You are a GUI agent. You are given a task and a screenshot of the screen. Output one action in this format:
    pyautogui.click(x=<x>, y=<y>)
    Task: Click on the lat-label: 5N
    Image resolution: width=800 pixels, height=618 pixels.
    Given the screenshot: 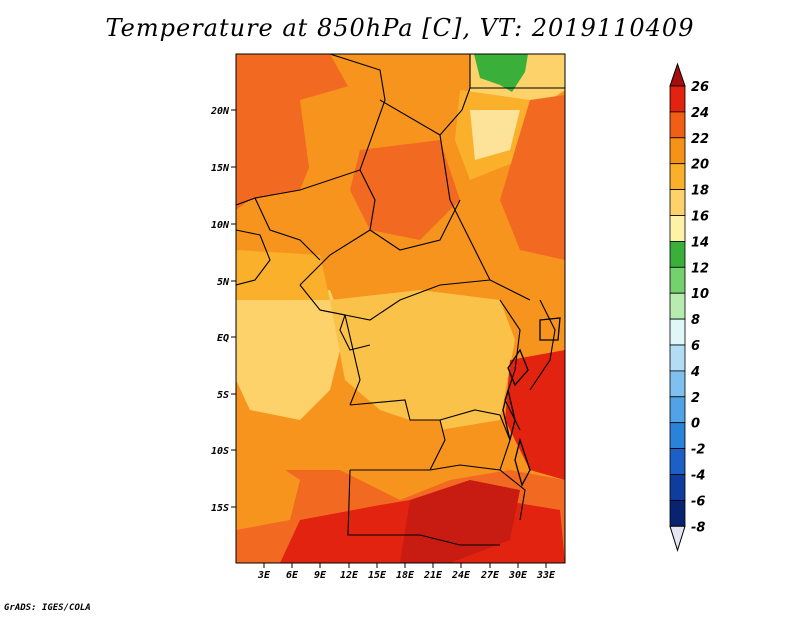 What is the action you would take?
    pyautogui.click(x=223, y=282)
    